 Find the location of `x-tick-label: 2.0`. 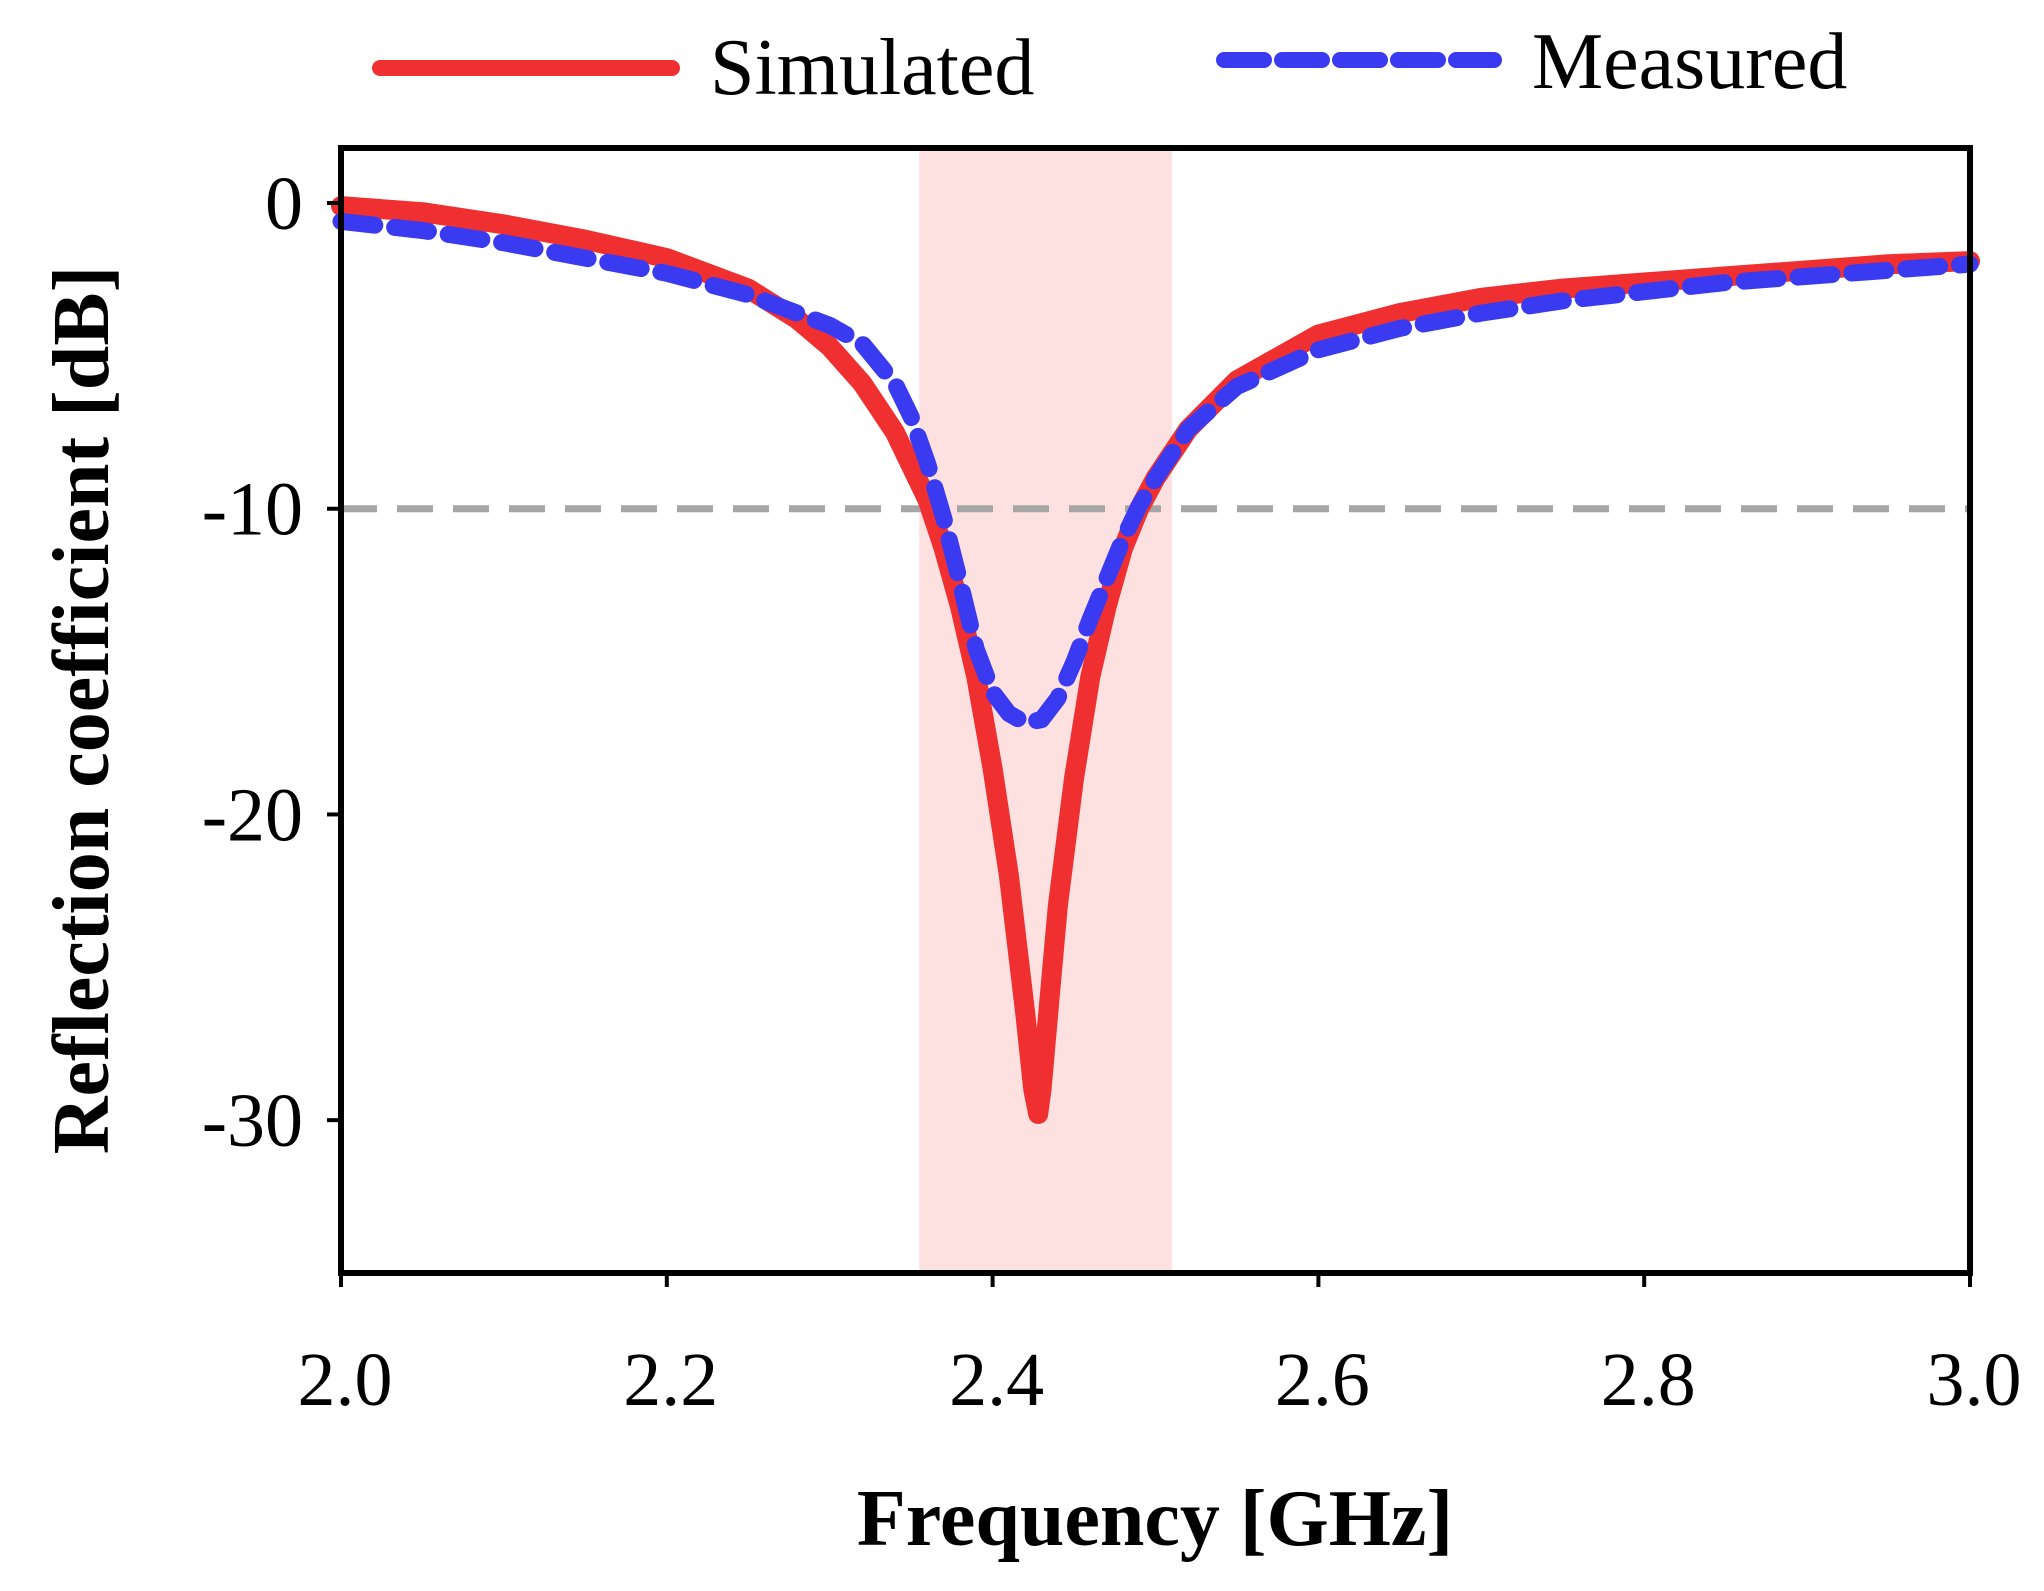

x-tick-label: 2.0 is located at coordinates (345, 1380).